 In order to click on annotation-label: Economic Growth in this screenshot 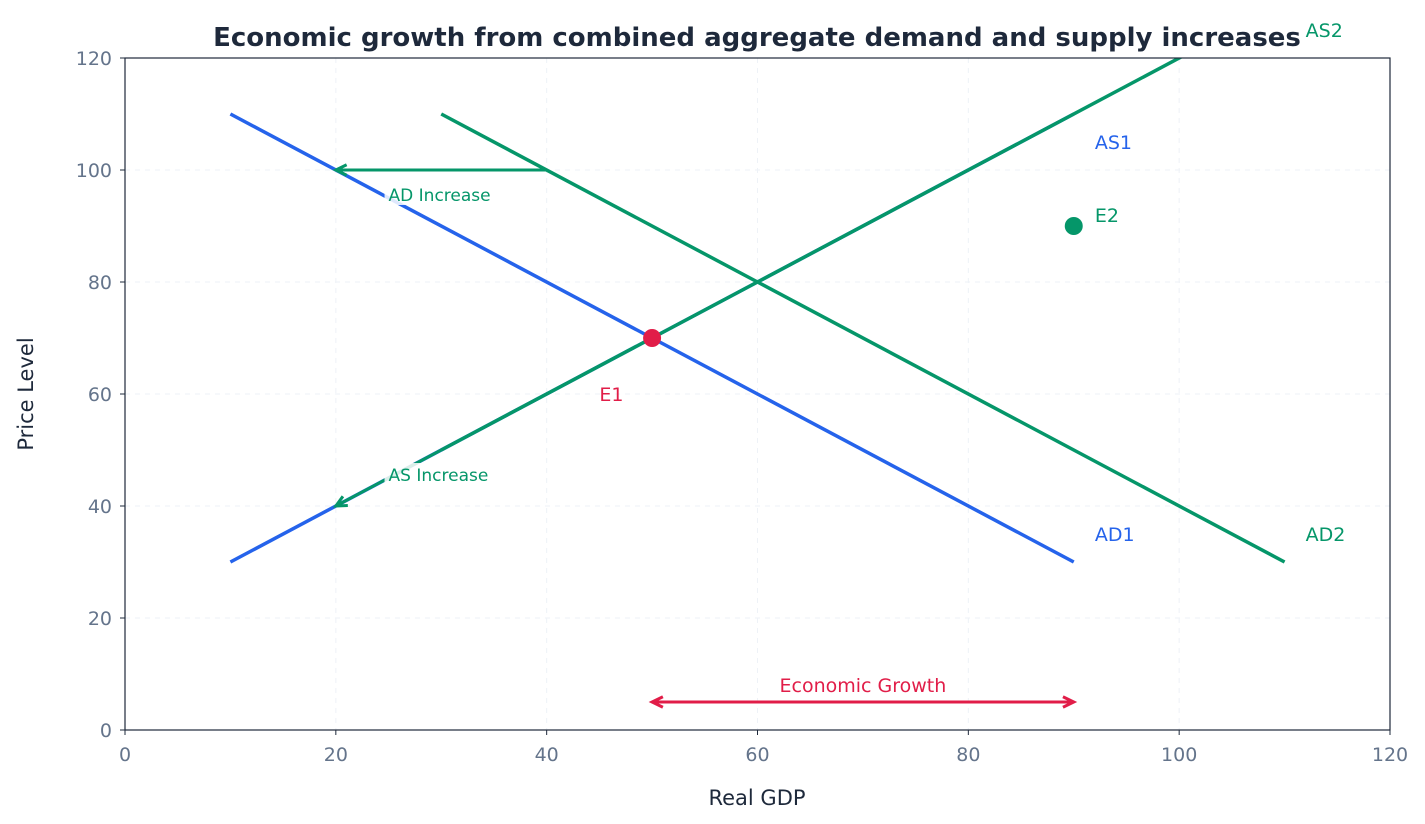, I will do `click(863, 686)`.